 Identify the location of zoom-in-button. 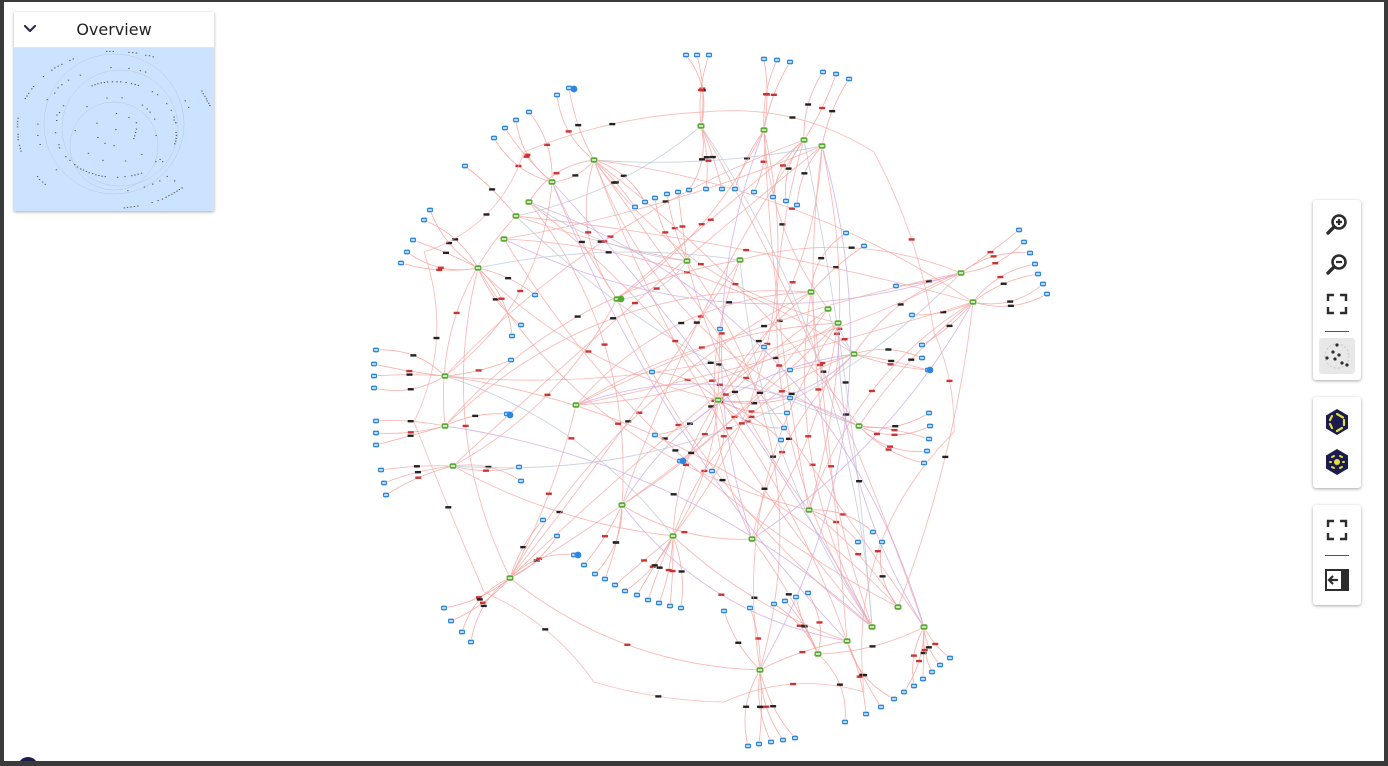
(1337, 224).